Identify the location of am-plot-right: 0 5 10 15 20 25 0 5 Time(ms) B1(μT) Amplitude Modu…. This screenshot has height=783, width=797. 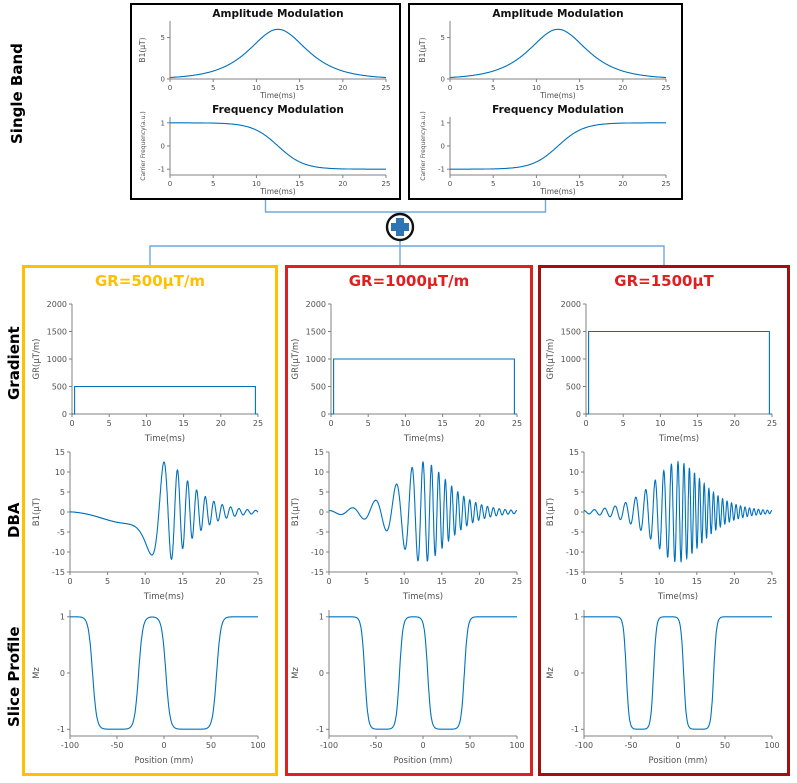
(544, 54).